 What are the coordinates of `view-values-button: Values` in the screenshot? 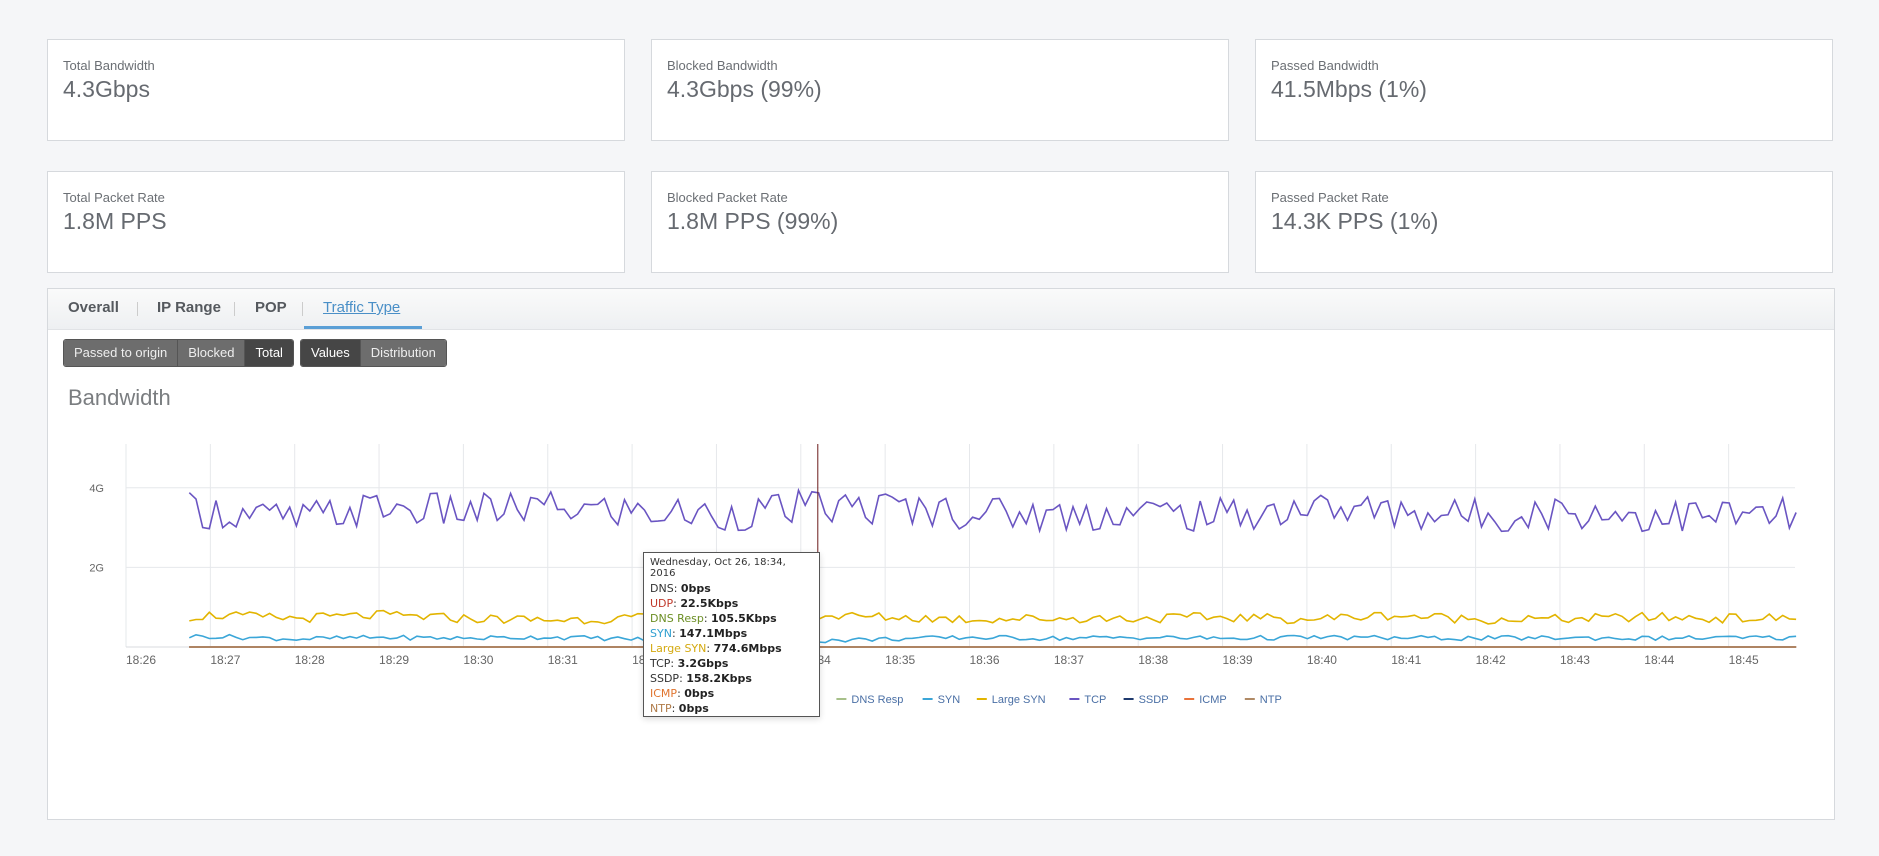 It's located at (331, 353).